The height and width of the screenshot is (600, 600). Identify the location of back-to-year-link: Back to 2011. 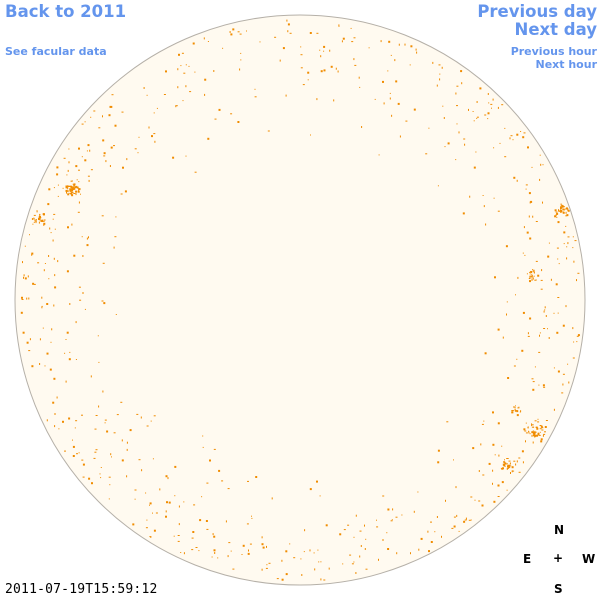
(66, 11).